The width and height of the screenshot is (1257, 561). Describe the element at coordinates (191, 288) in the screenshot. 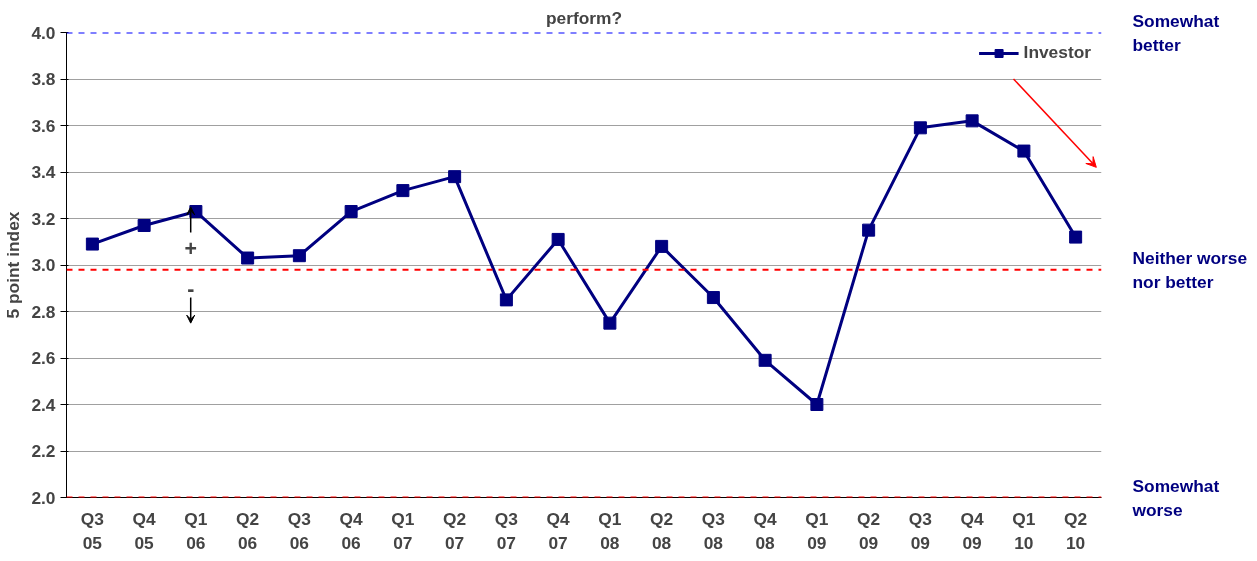

I see `annotation: -` at that location.